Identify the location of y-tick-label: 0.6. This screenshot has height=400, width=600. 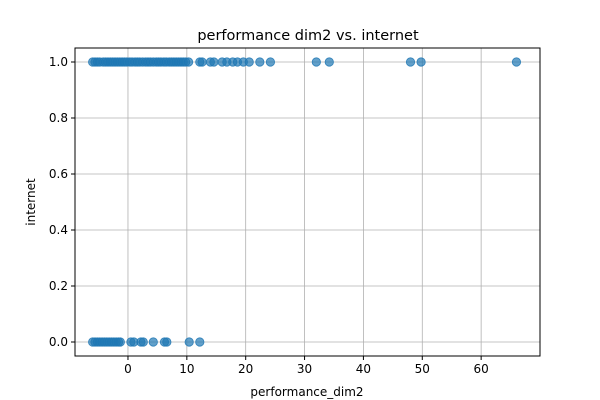
(58, 174).